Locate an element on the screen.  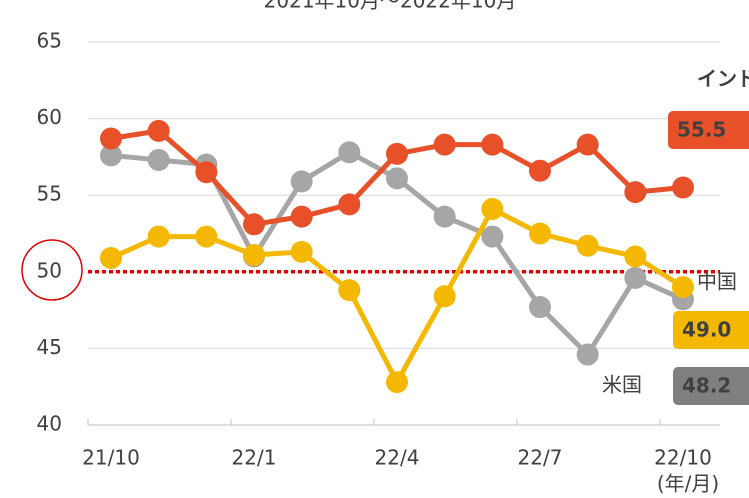
series-name: 中国 is located at coordinates (717, 282).